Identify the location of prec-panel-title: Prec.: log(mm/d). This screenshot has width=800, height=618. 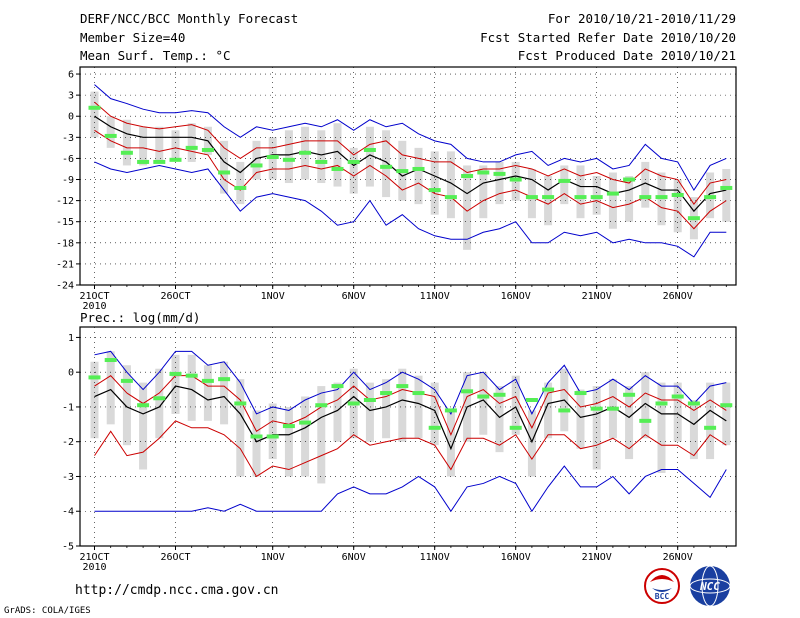
(140, 317).